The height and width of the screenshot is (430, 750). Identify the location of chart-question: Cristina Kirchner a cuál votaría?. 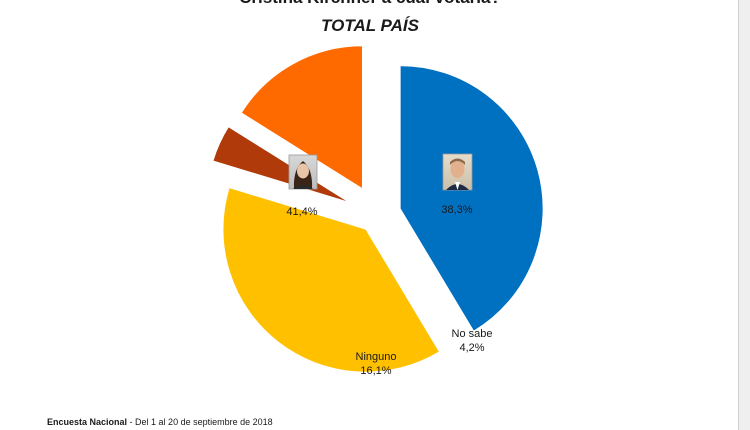
(370, 4).